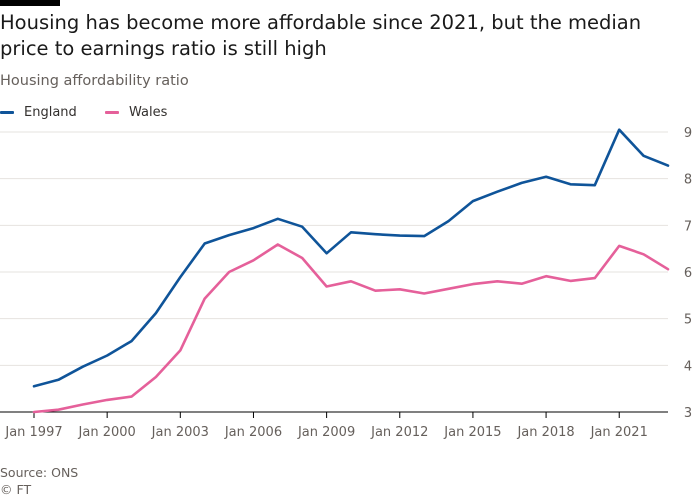  Describe the element at coordinates (50, 112) in the screenshot. I see `legend-label-england: England` at that location.